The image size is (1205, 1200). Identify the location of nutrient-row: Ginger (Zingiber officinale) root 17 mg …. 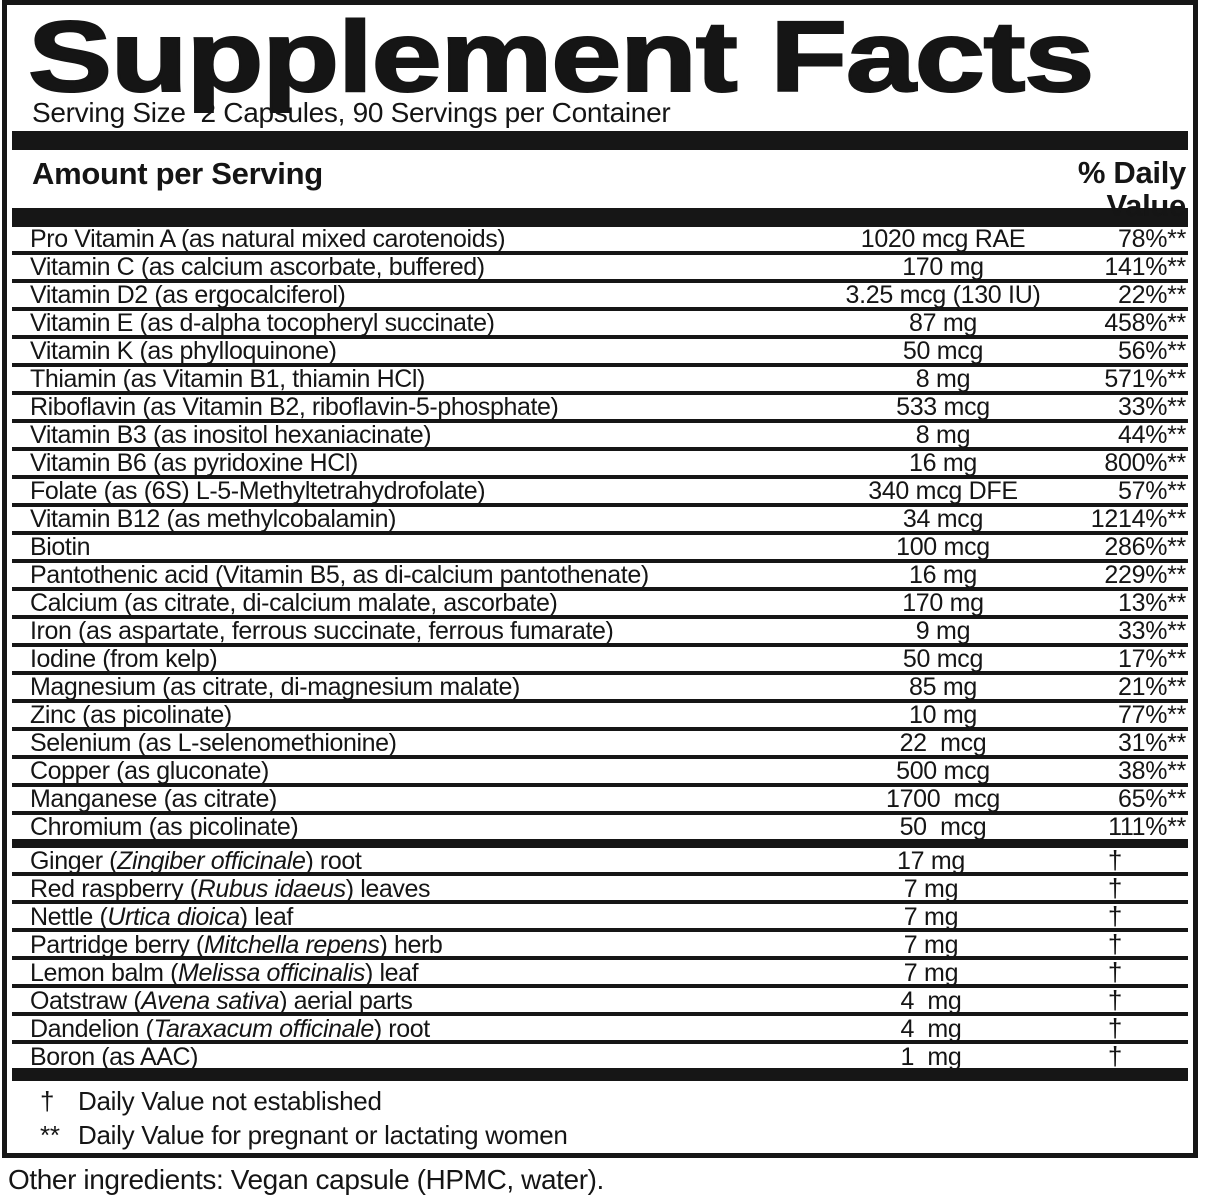
(600, 857).